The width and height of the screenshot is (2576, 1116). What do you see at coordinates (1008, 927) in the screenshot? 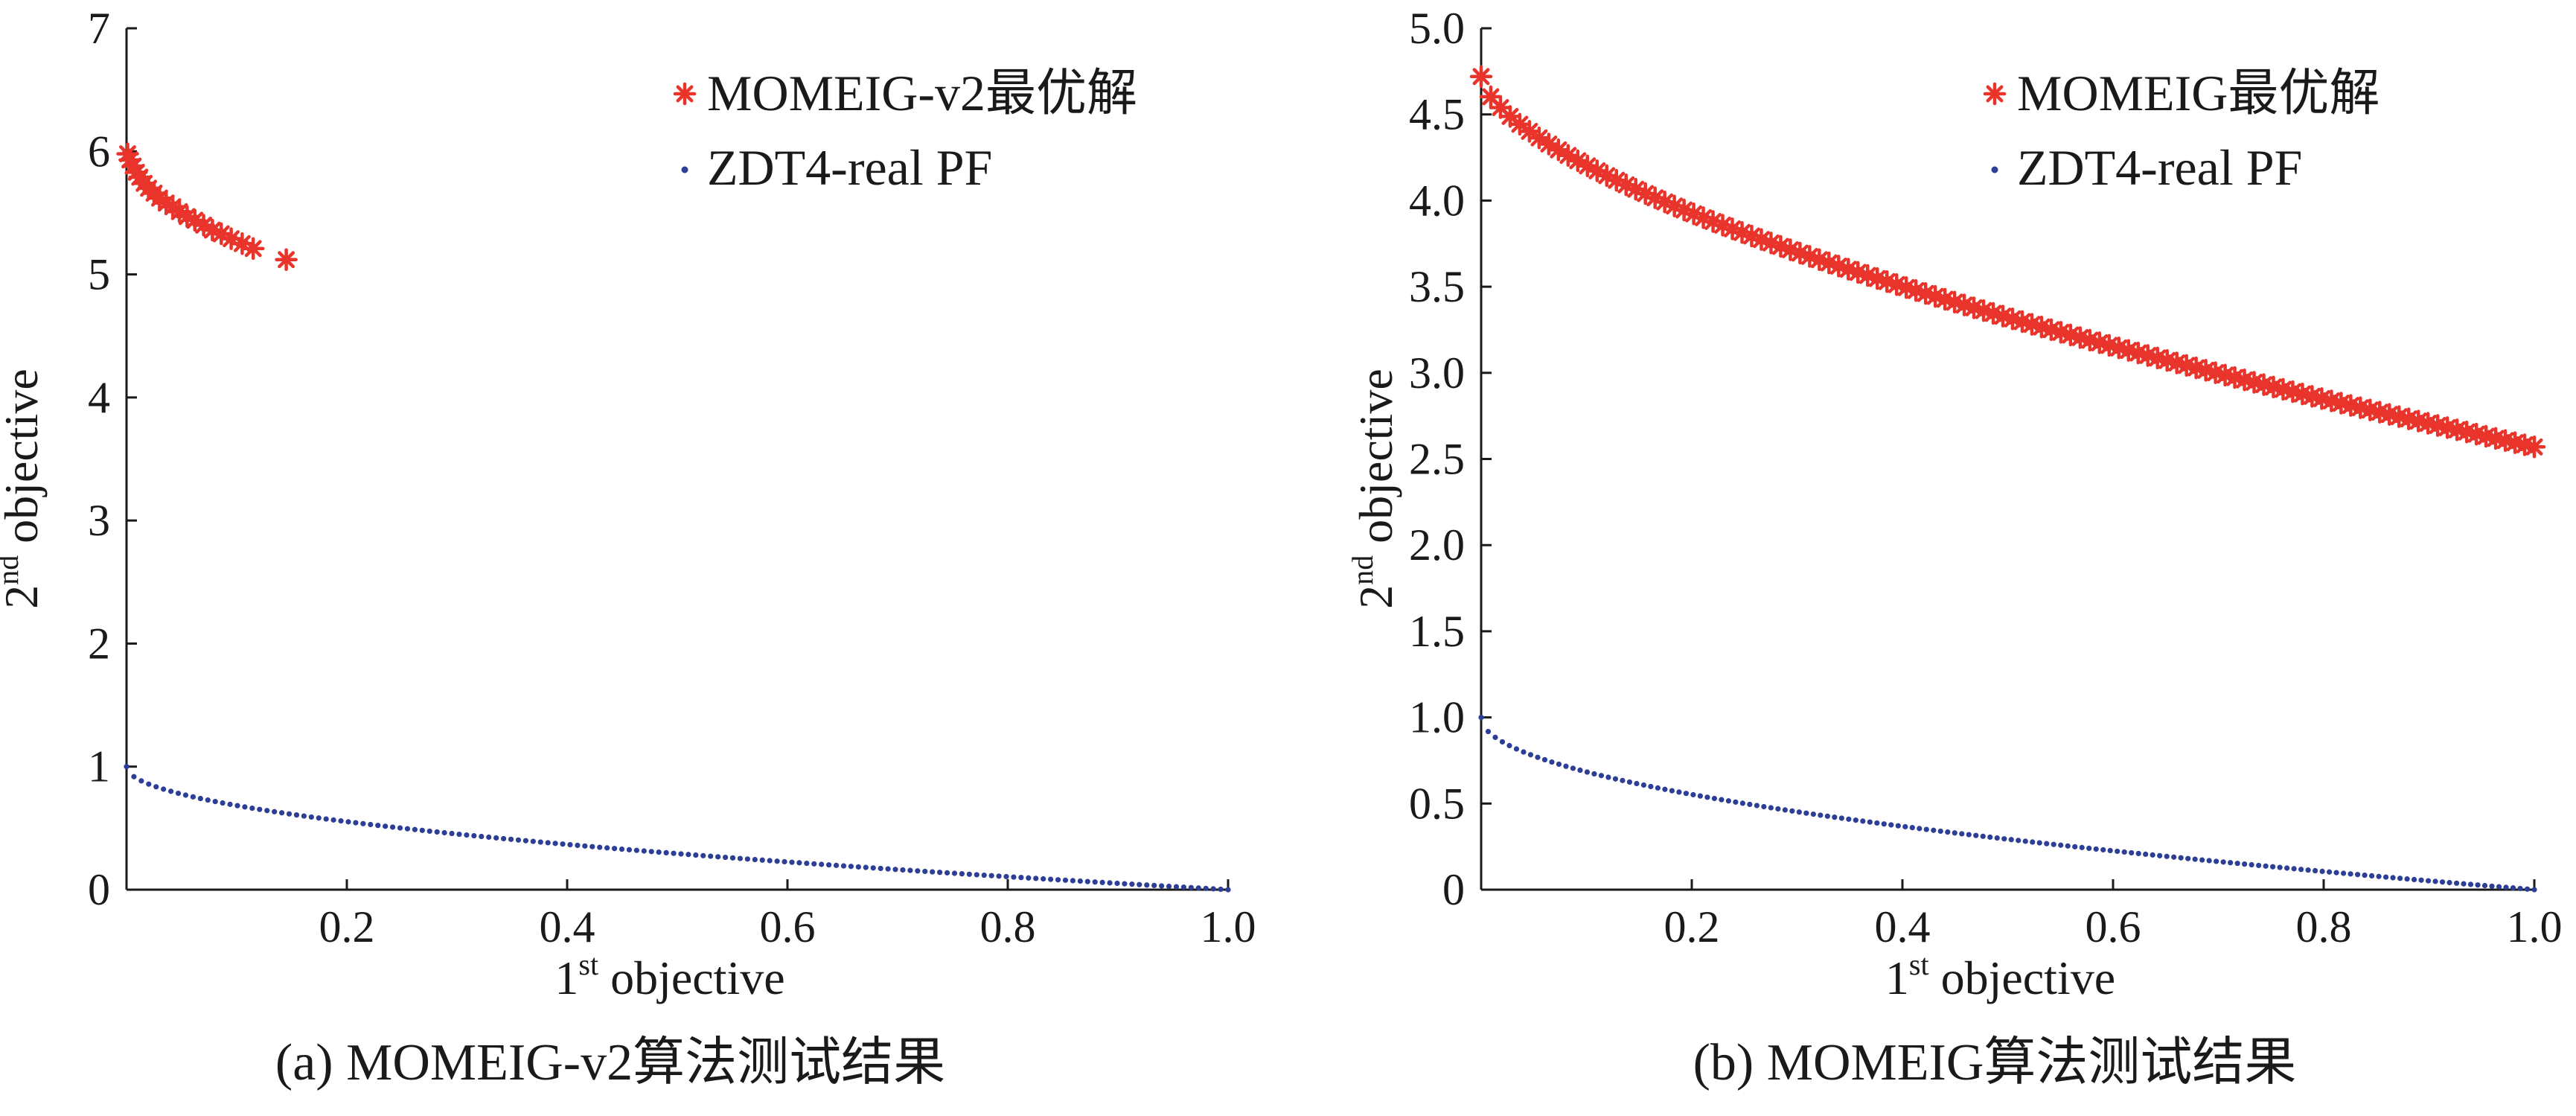
I see `x-tick-label: 0.8` at bounding box center [1008, 927].